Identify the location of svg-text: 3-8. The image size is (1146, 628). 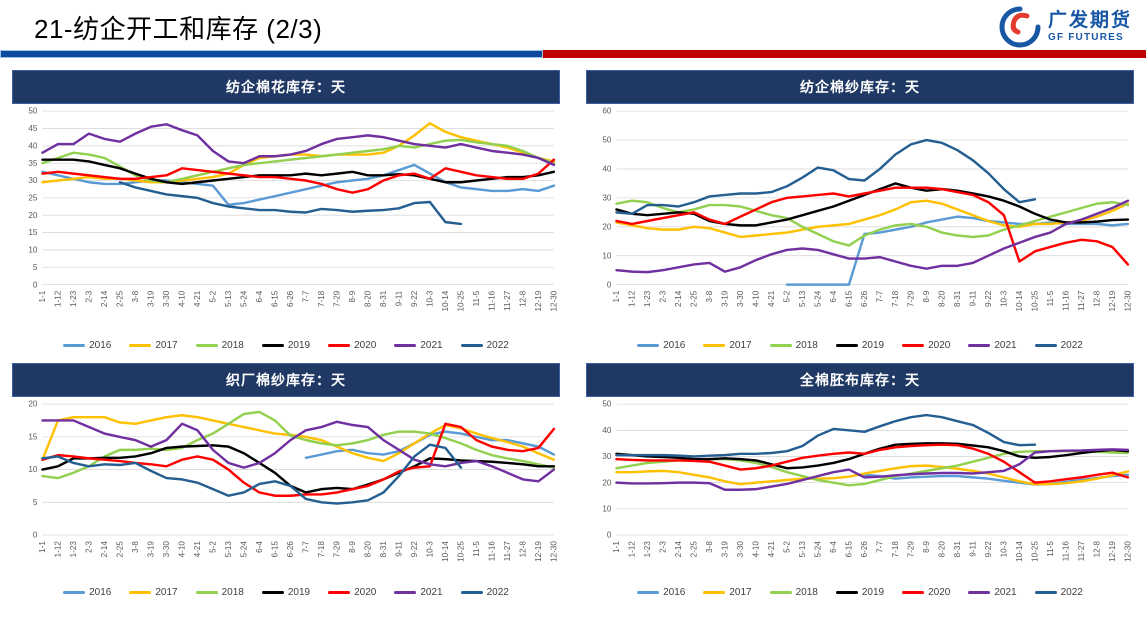
(709, 296).